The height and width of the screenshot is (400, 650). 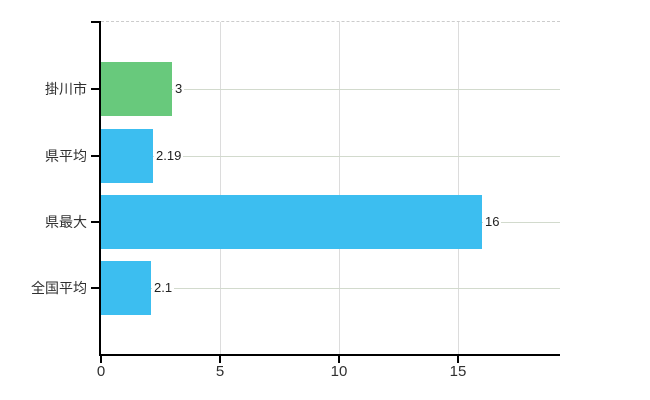 What do you see at coordinates (100, 188) in the screenshot?
I see `y-axis-line` at bounding box center [100, 188].